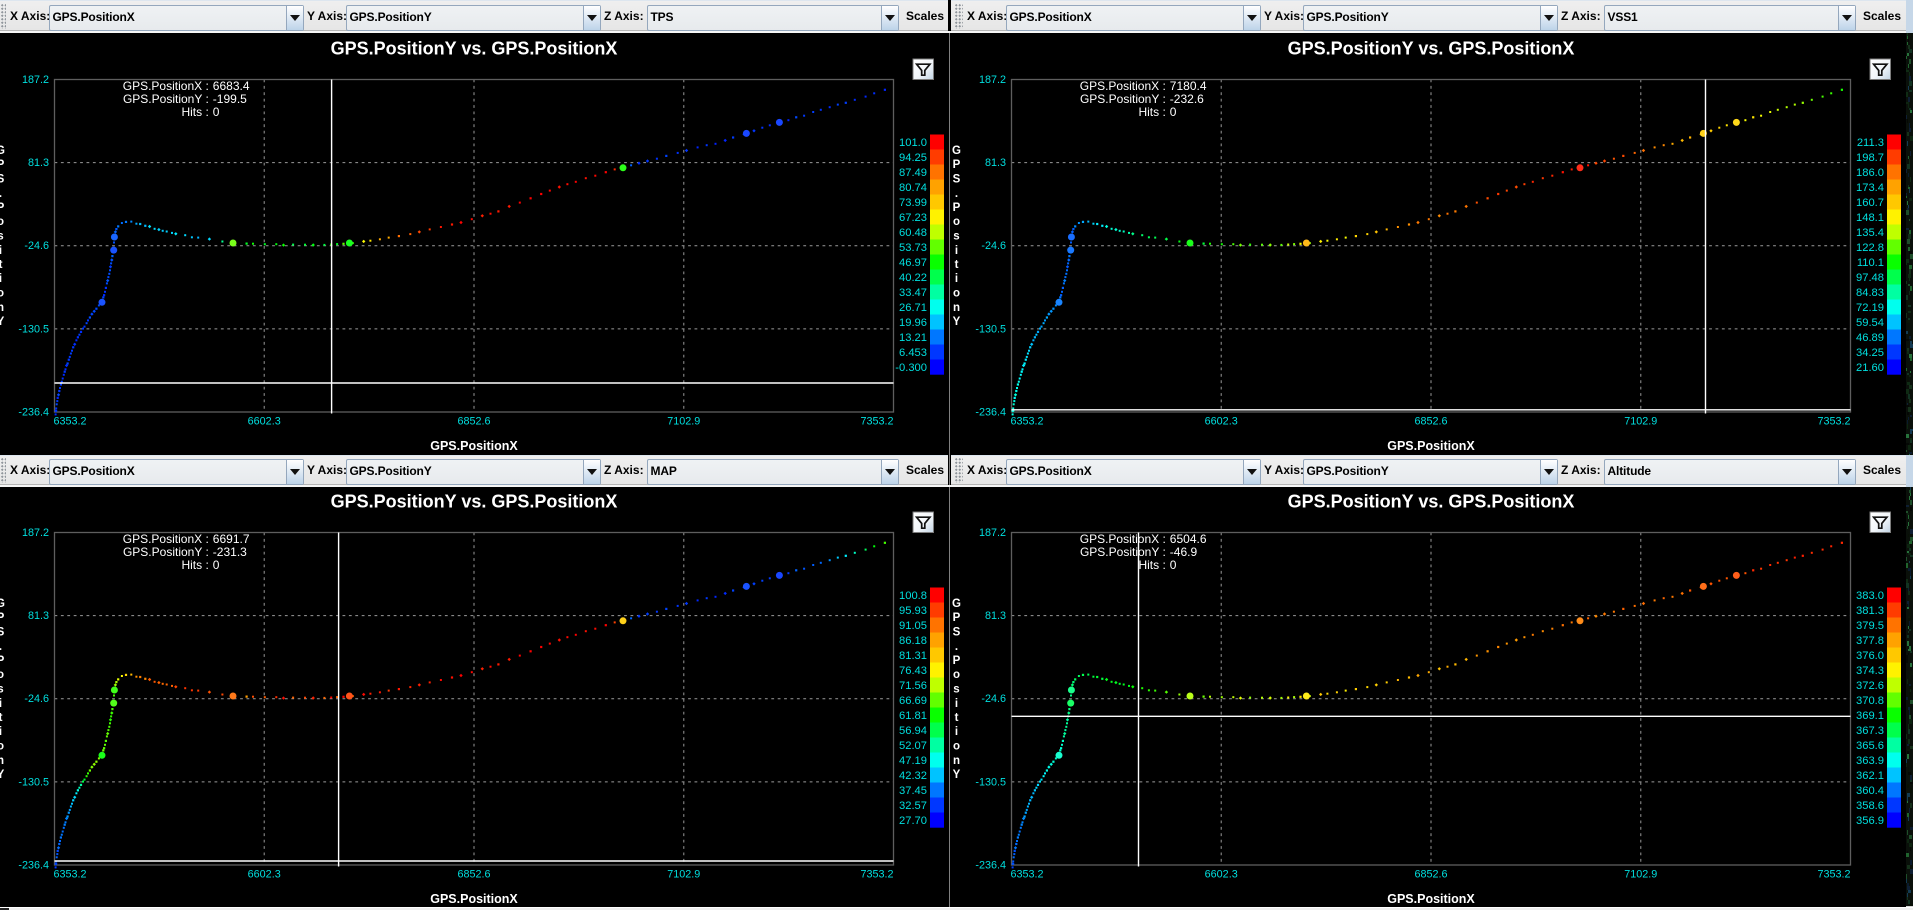 The width and height of the screenshot is (1913, 910). Describe the element at coordinates (1870, 716) in the screenshot. I see `svg-text: 369.1` at that location.